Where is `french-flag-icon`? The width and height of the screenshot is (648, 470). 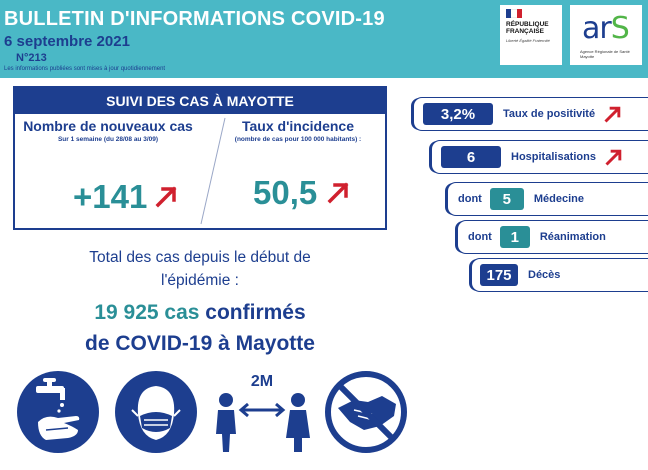
french-flag-icon is located at coordinates (514, 13).